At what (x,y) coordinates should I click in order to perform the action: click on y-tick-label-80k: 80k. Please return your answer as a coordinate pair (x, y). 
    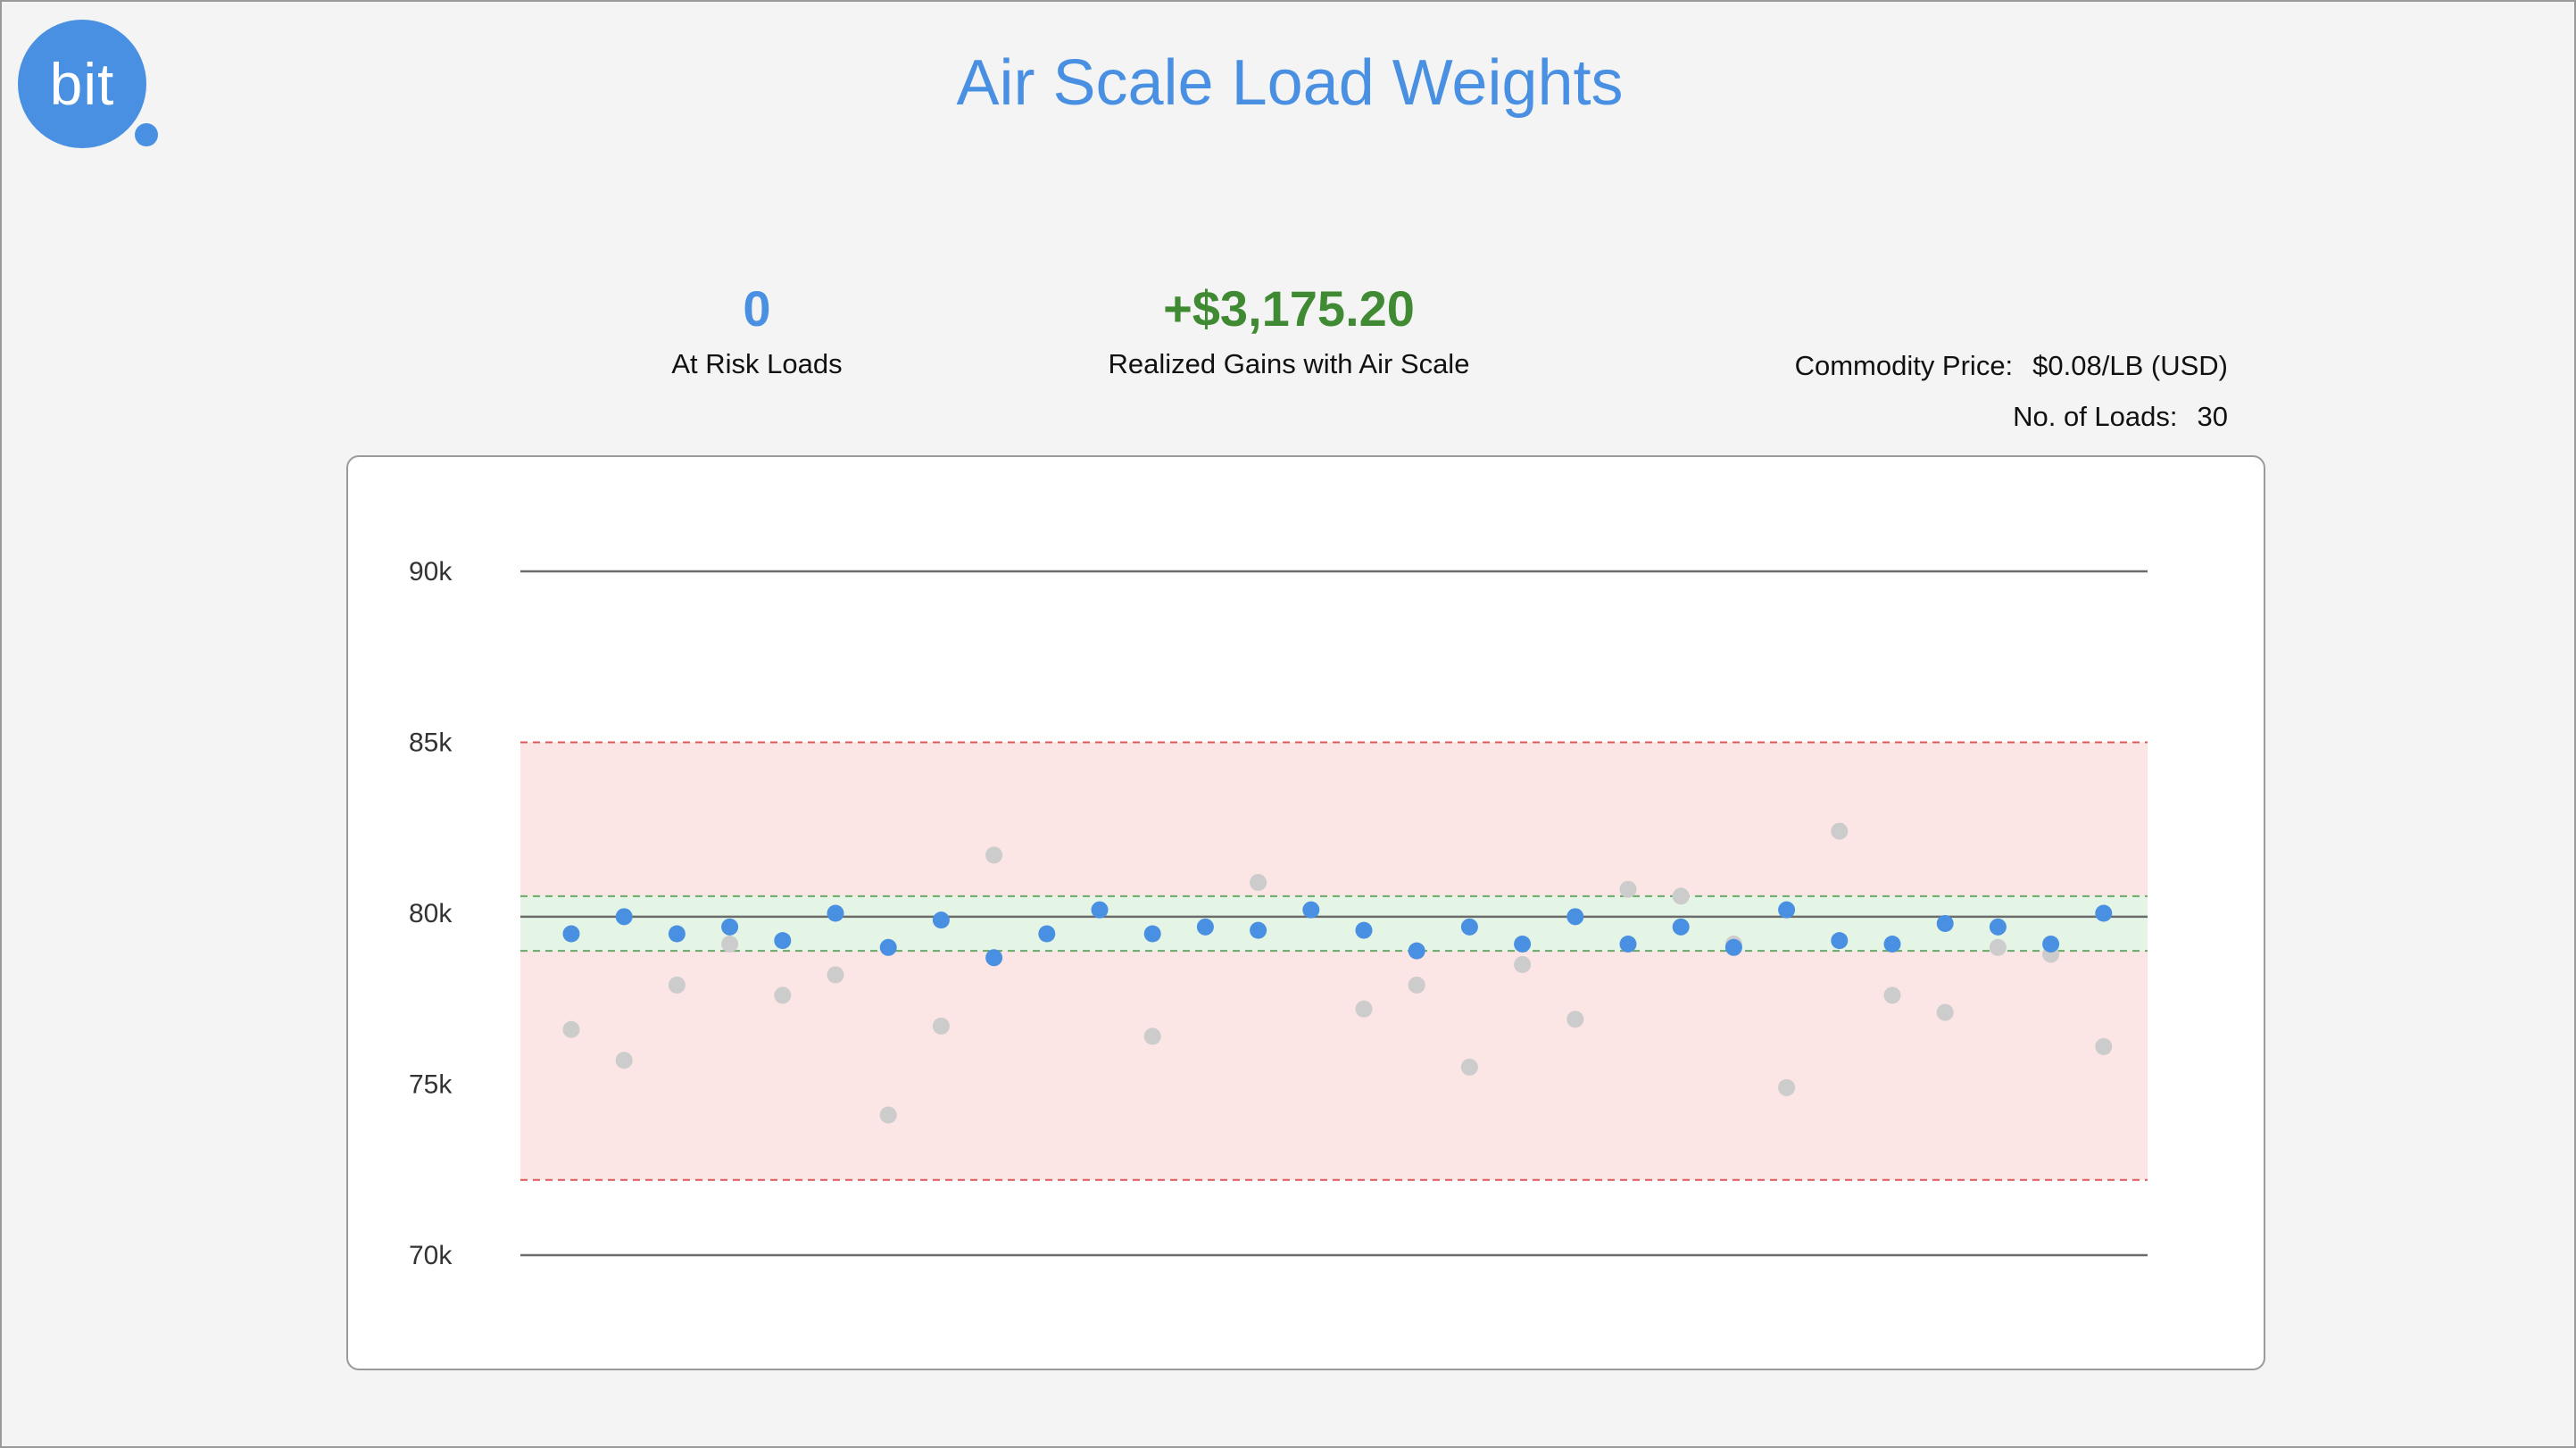
    Looking at the image, I should click on (431, 913).